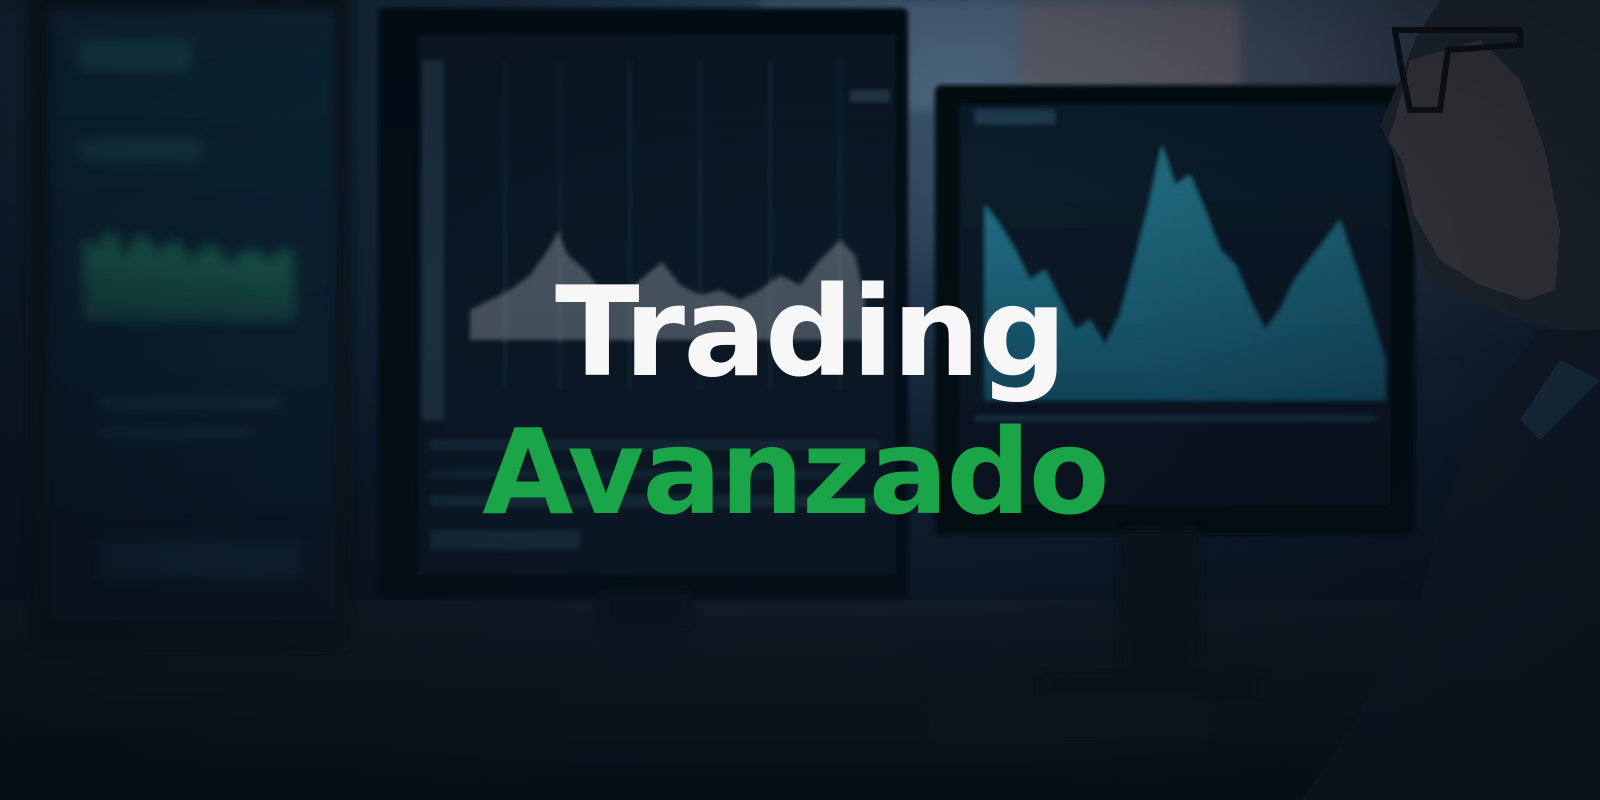 This screenshot has width=1600, height=800. What do you see at coordinates (1070, 720) in the screenshot?
I see `keyboard` at bounding box center [1070, 720].